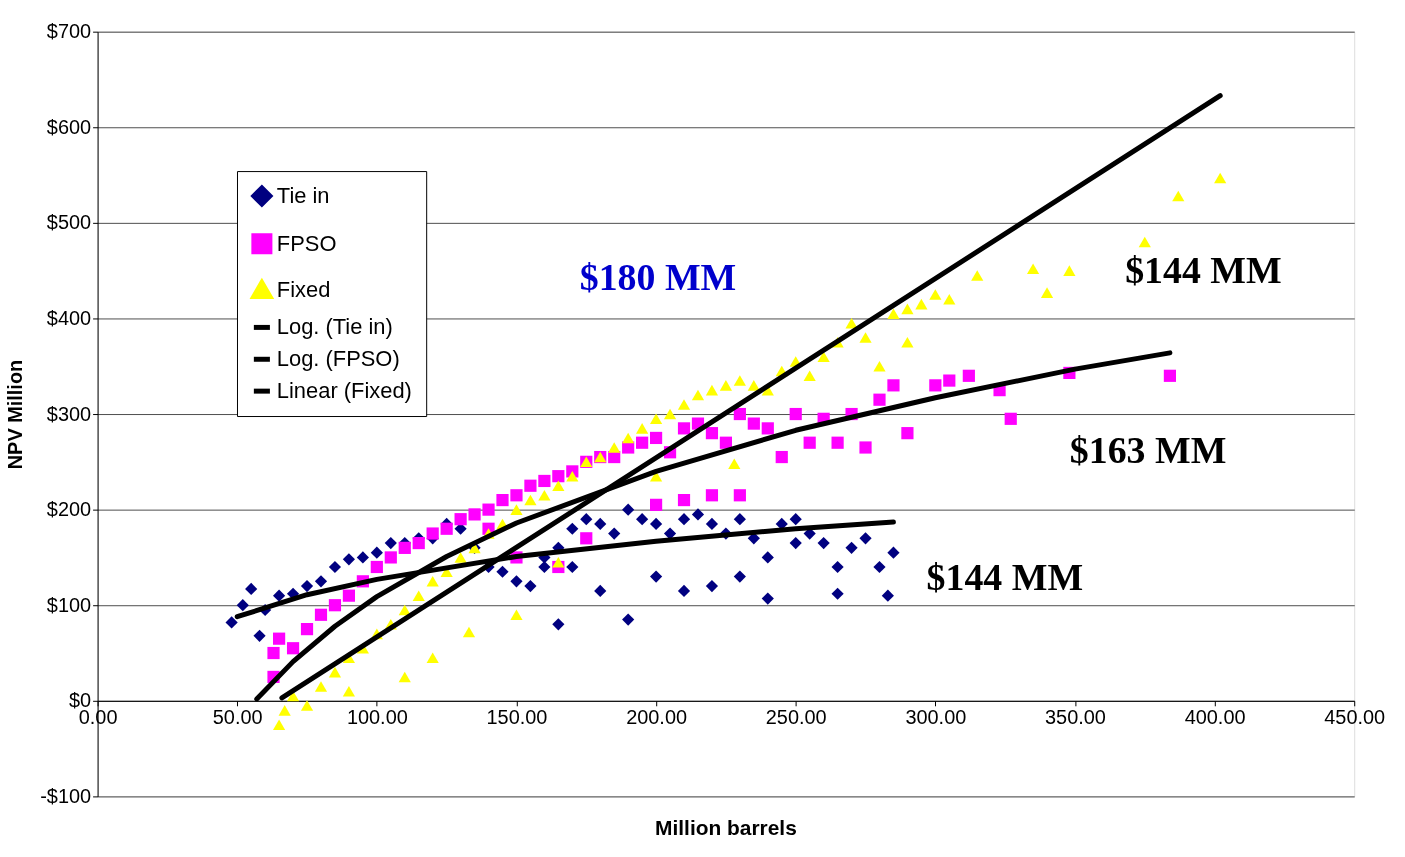 The height and width of the screenshot is (857, 1405). I want to click on y-tick-label: -$100, so click(66, 795).